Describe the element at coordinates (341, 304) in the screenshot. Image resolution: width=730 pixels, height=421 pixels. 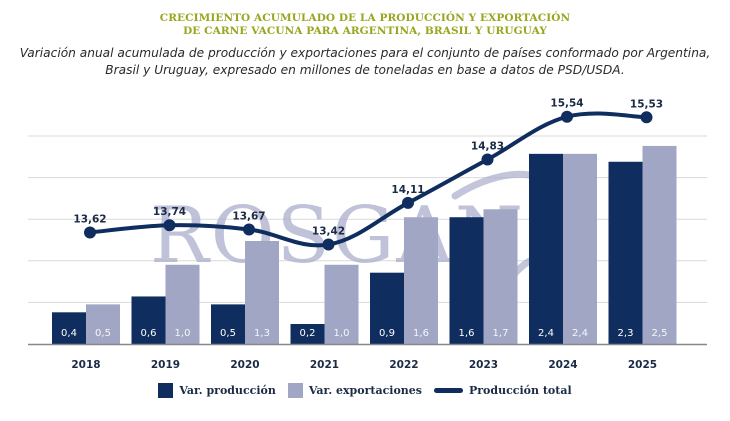
I see `bar-exports-2021` at that location.